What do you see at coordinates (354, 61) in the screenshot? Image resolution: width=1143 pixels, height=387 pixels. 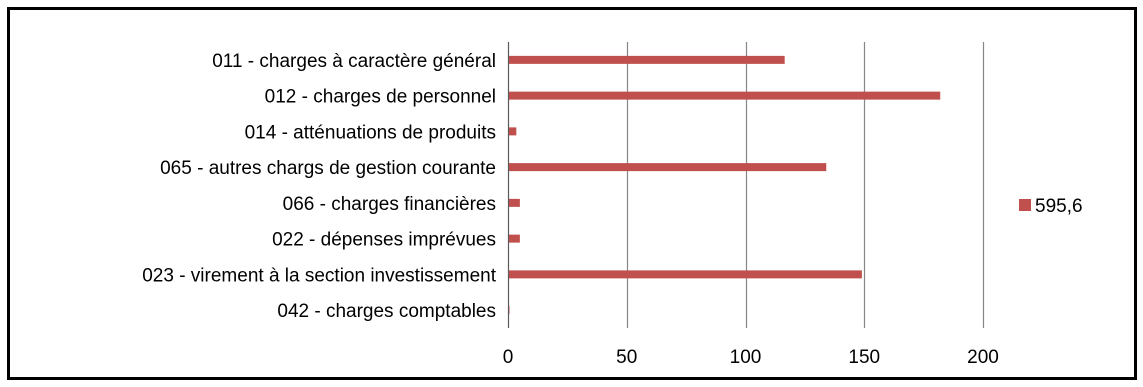 I see `category-label: 011 - charges à caractère général` at bounding box center [354, 61].